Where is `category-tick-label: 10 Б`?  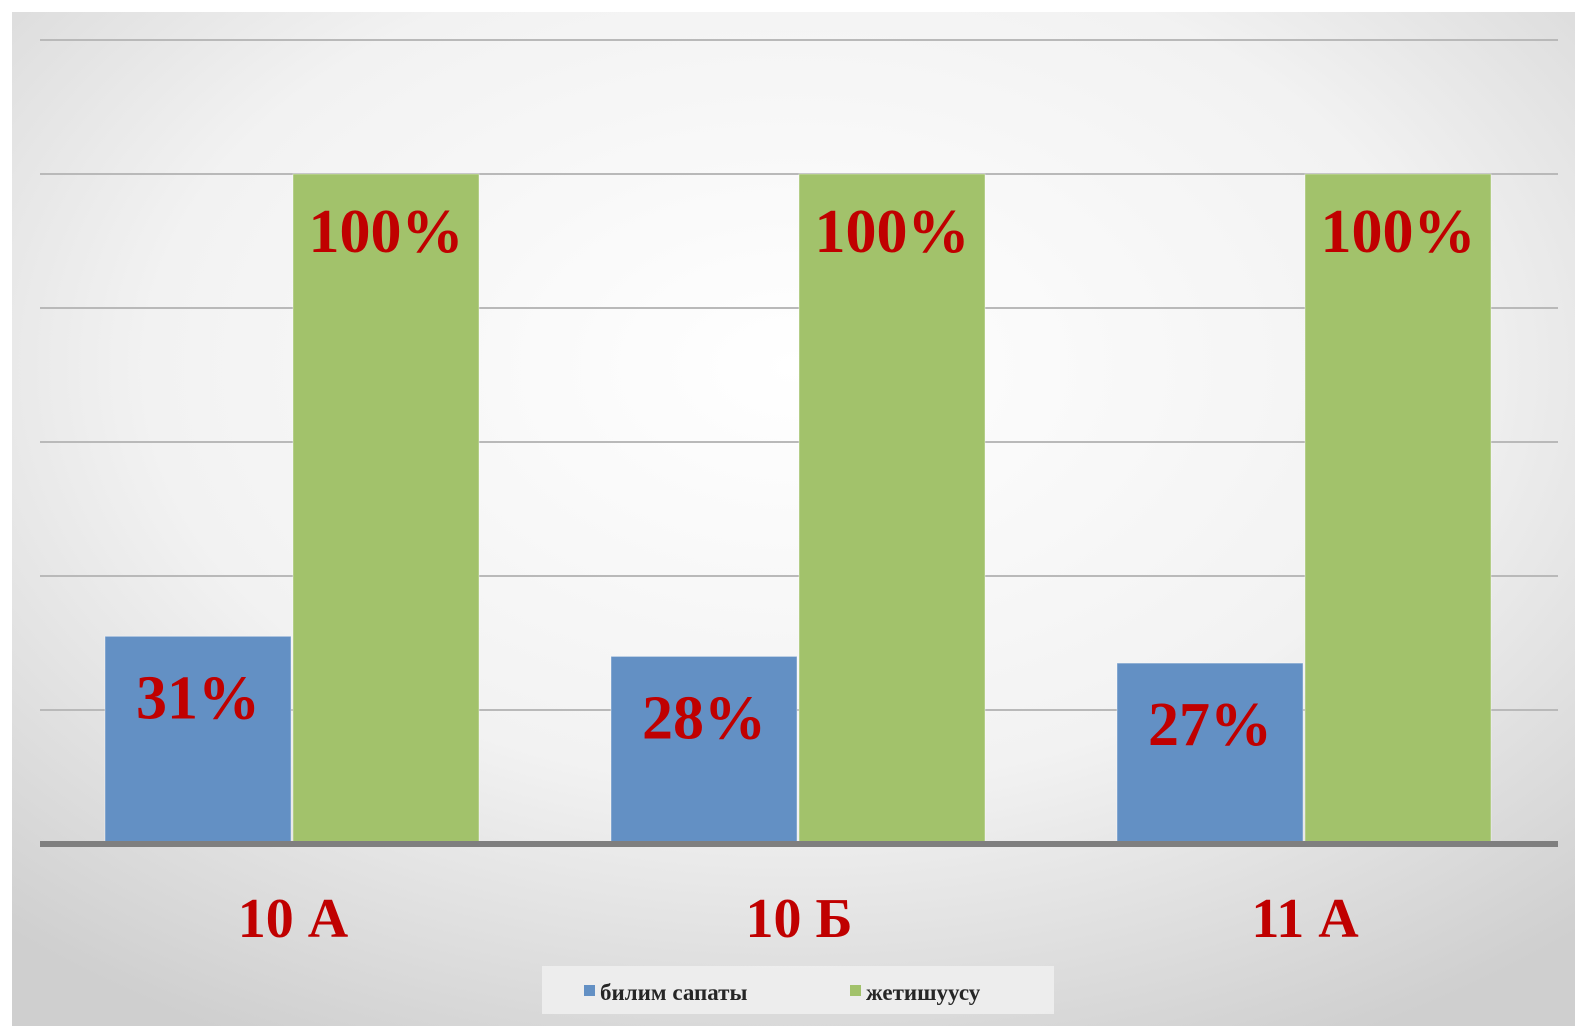
category-tick-label: 10 Б is located at coordinates (798, 919).